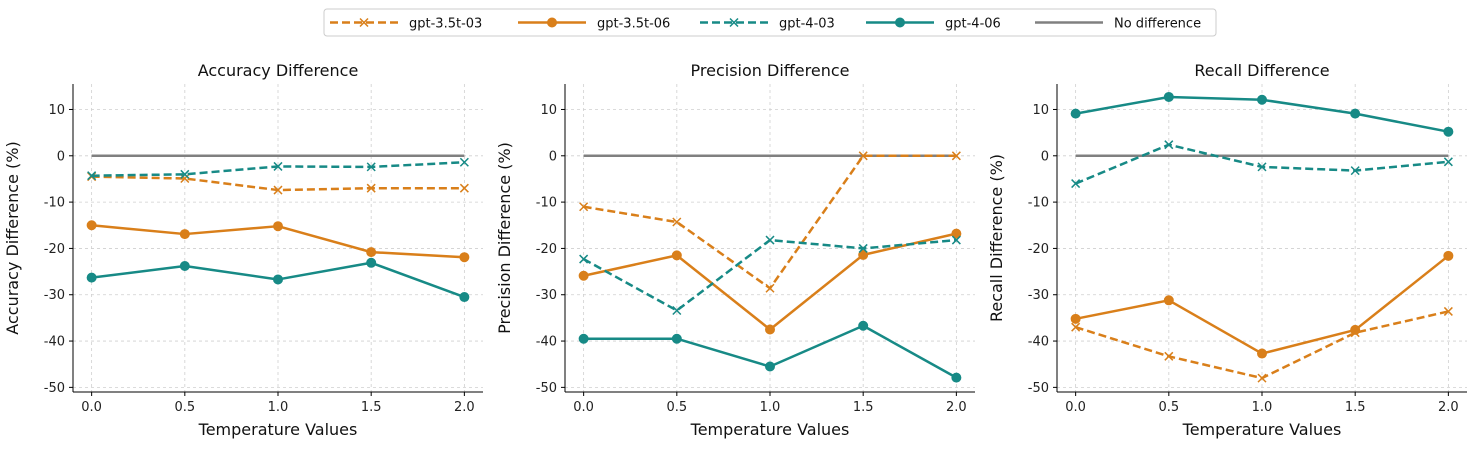 The width and height of the screenshot is (1477, 449). Describe the element at coordinates (996, 238) in the screenshot. I see `y-axis-label: Recall Difference (%)` at that location.